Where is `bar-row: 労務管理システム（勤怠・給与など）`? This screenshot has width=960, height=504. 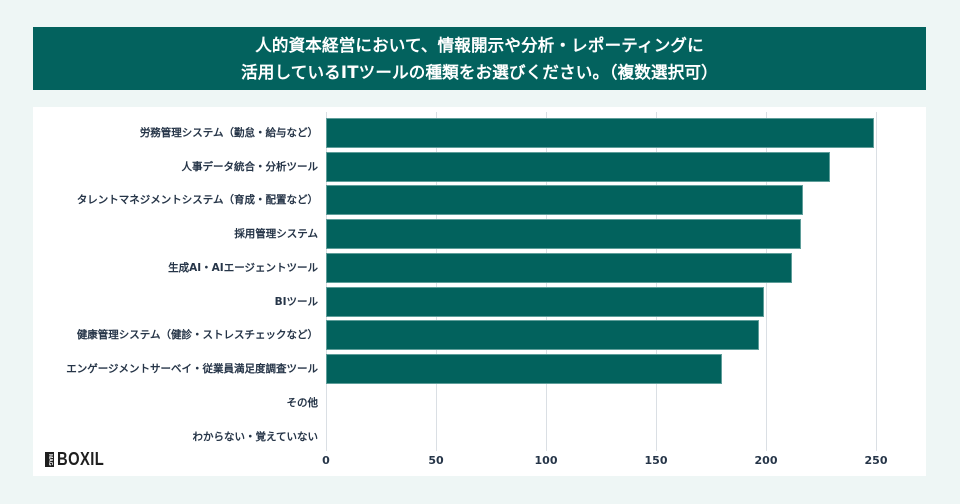
bar-row: 労務管理システム（勤怠・給与など） is located at coordinates (479, 133).